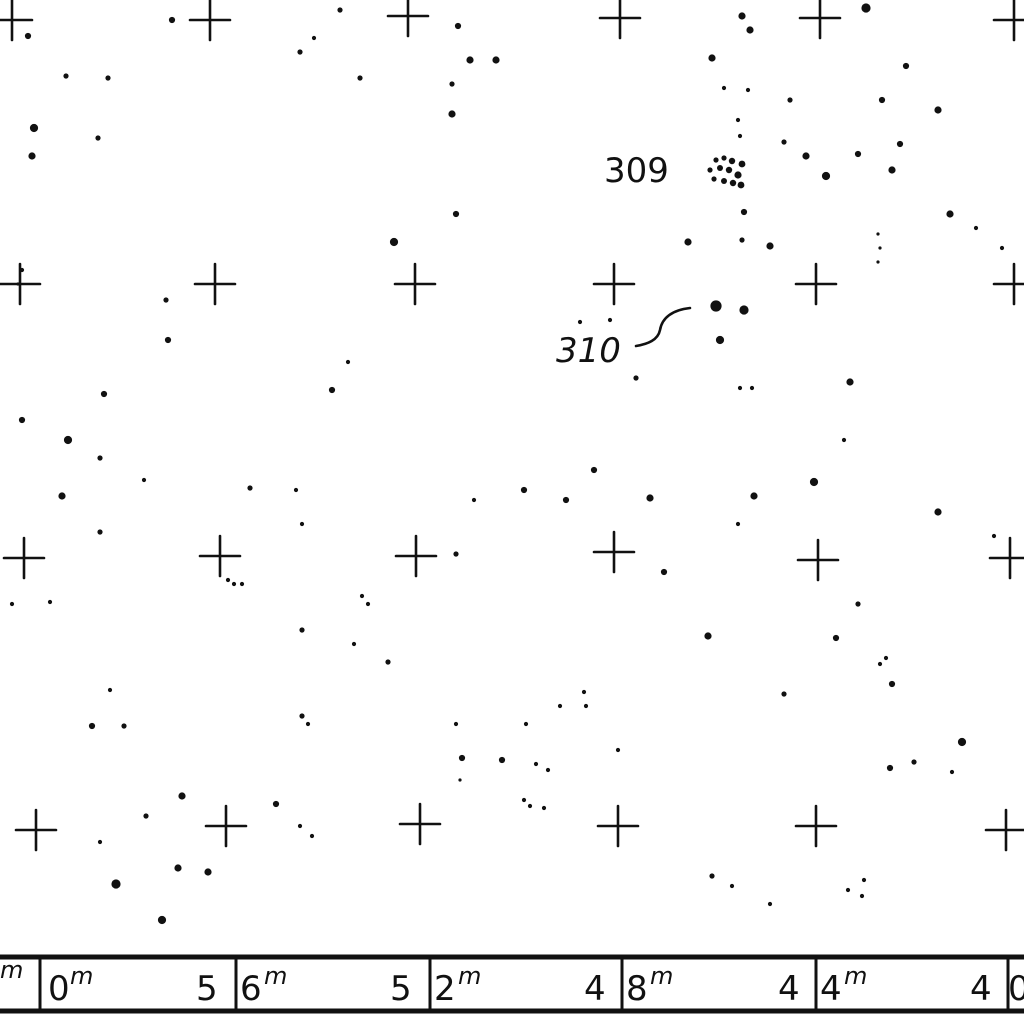  What do you see at coordinates (445, 989) in the screenshot?
I see `scale-label-52-right: 2` at bounding box center [445, 989].